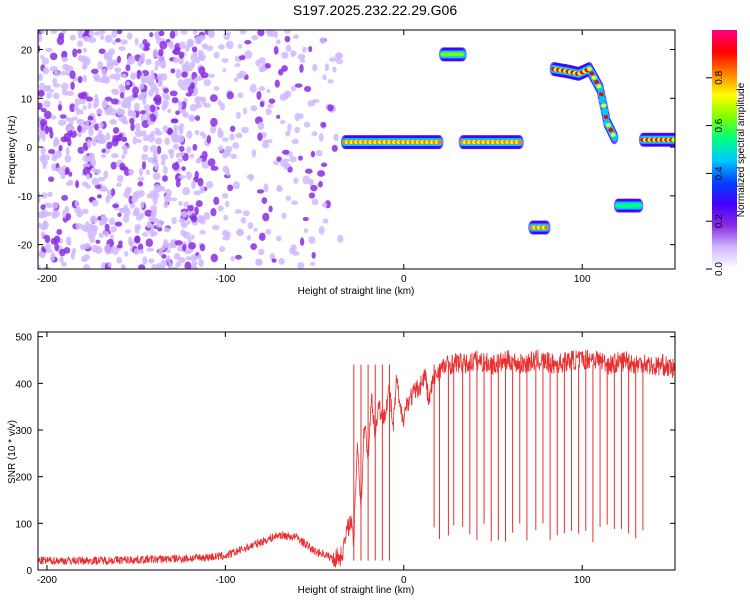 The height and width of the screenshot is (600, 750). What do you see at coordinates (12, 150) in the screenshot?
I see `spectrogram-y-axis-label: Frequency (Hz)` at bounding box center [12, 150].